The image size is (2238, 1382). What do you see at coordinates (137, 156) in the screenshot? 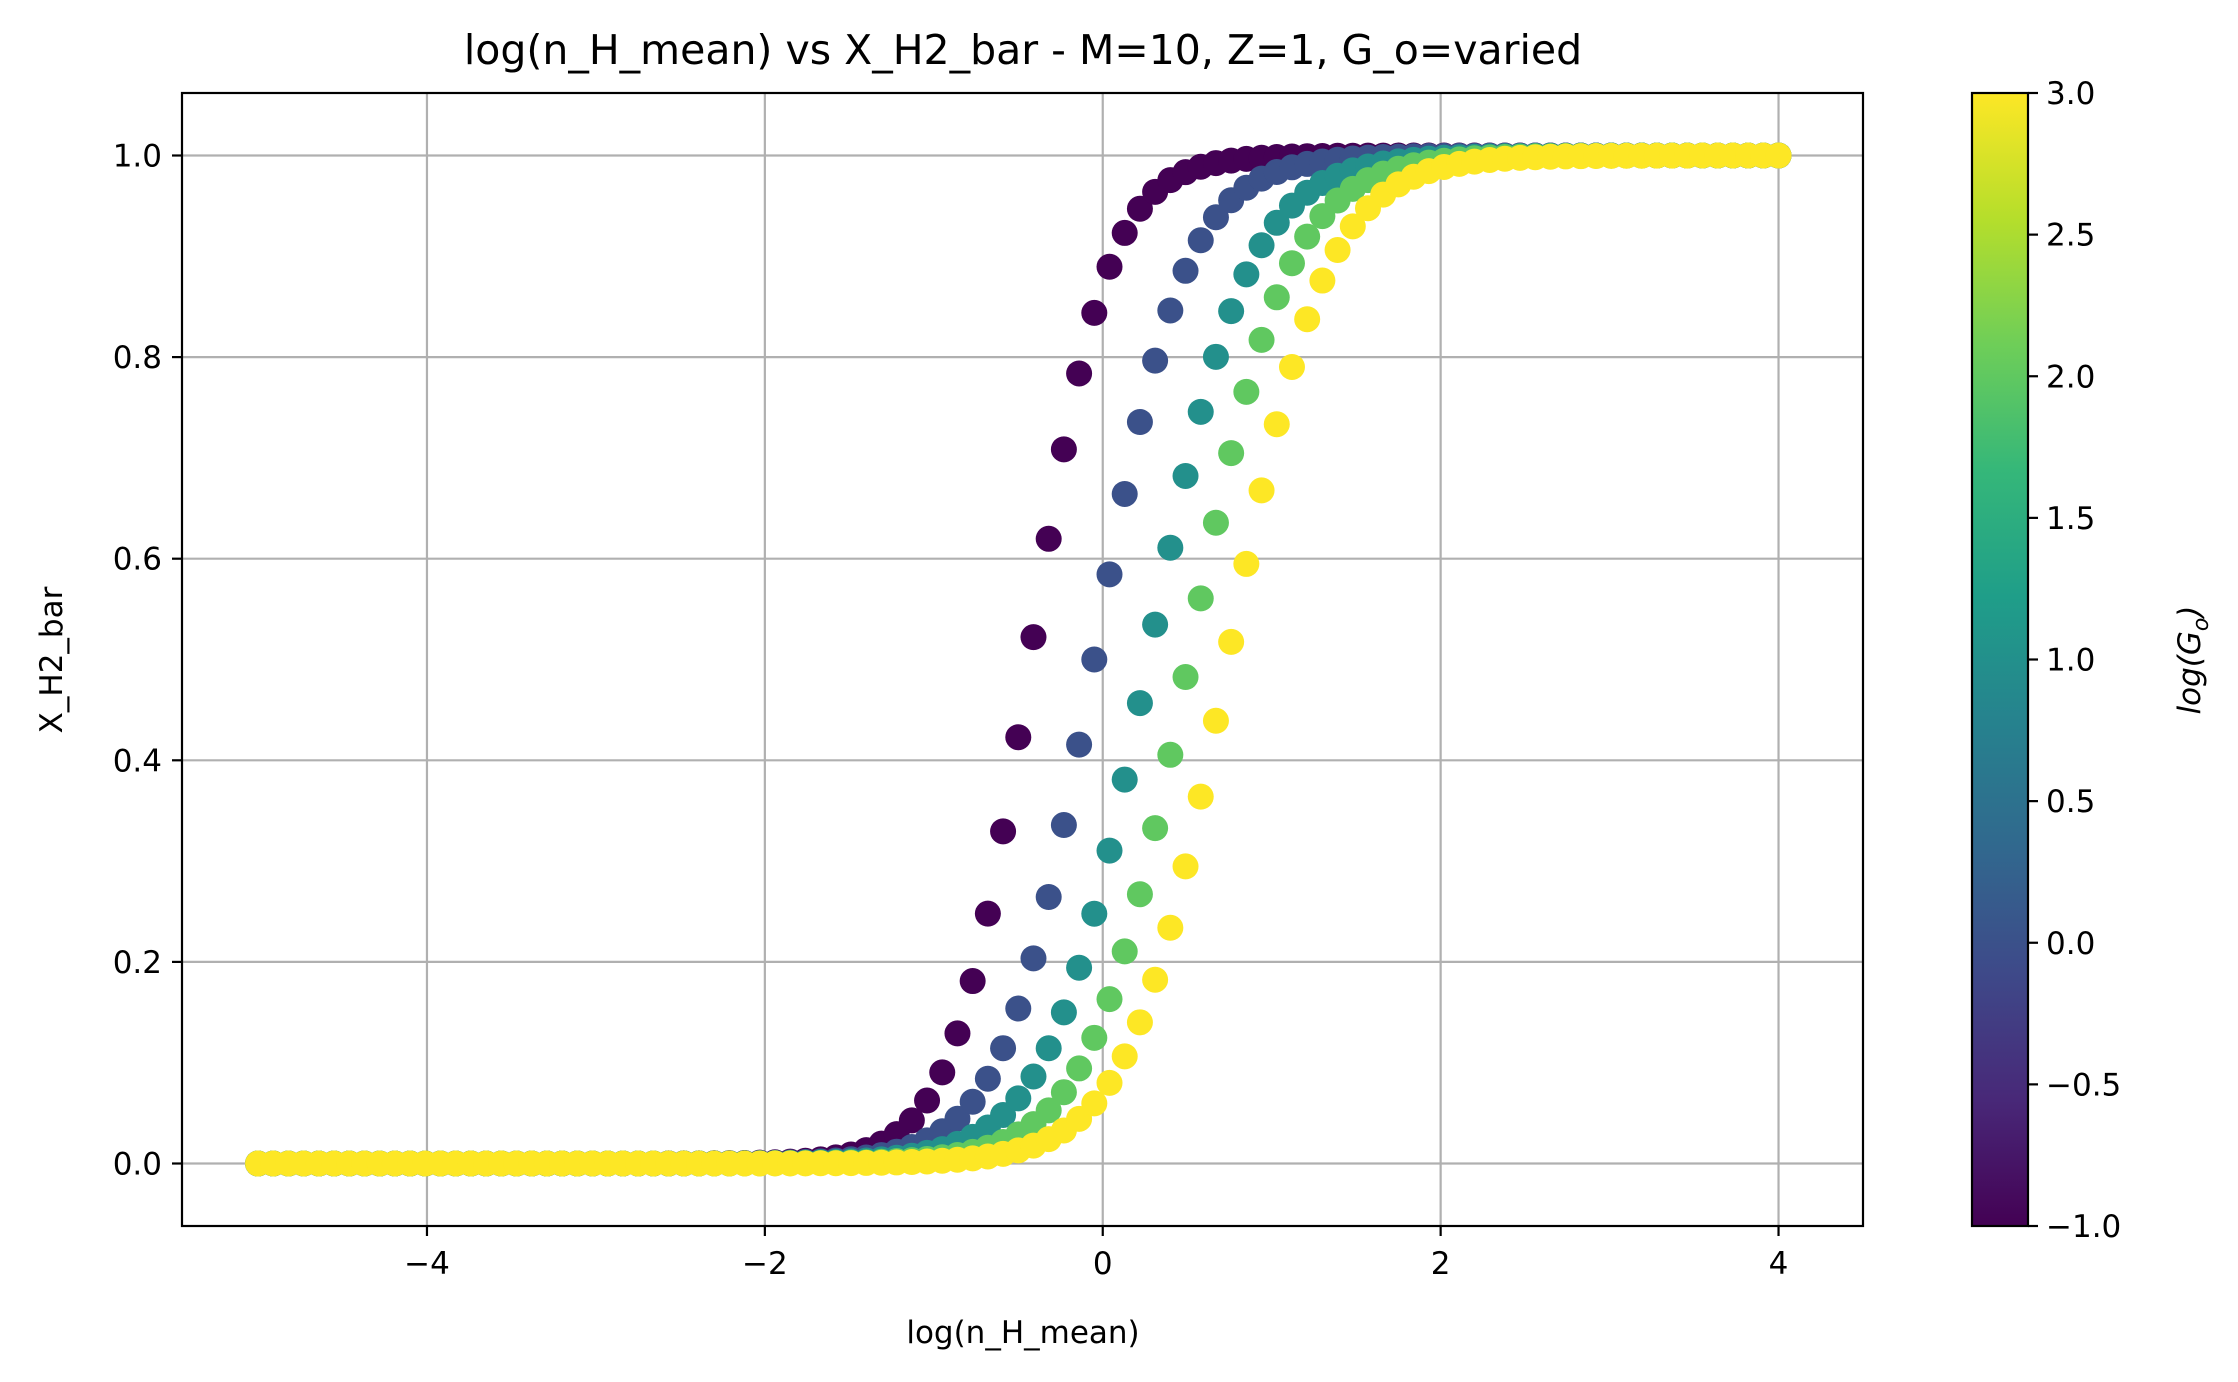
I see `y-tick-label: 1.0` at bounding box center [137, 156].